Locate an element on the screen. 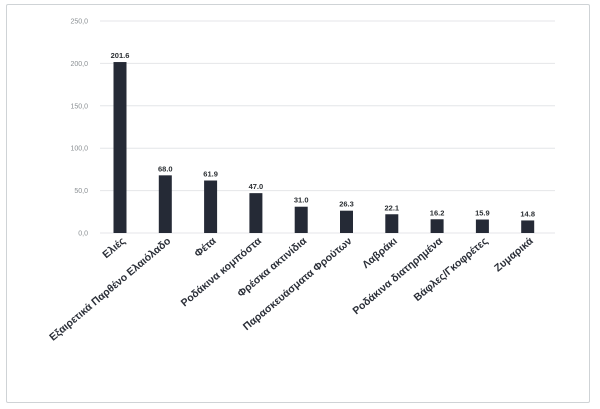  y-tick-label: 200,0 is located at coordinates (79, 64).